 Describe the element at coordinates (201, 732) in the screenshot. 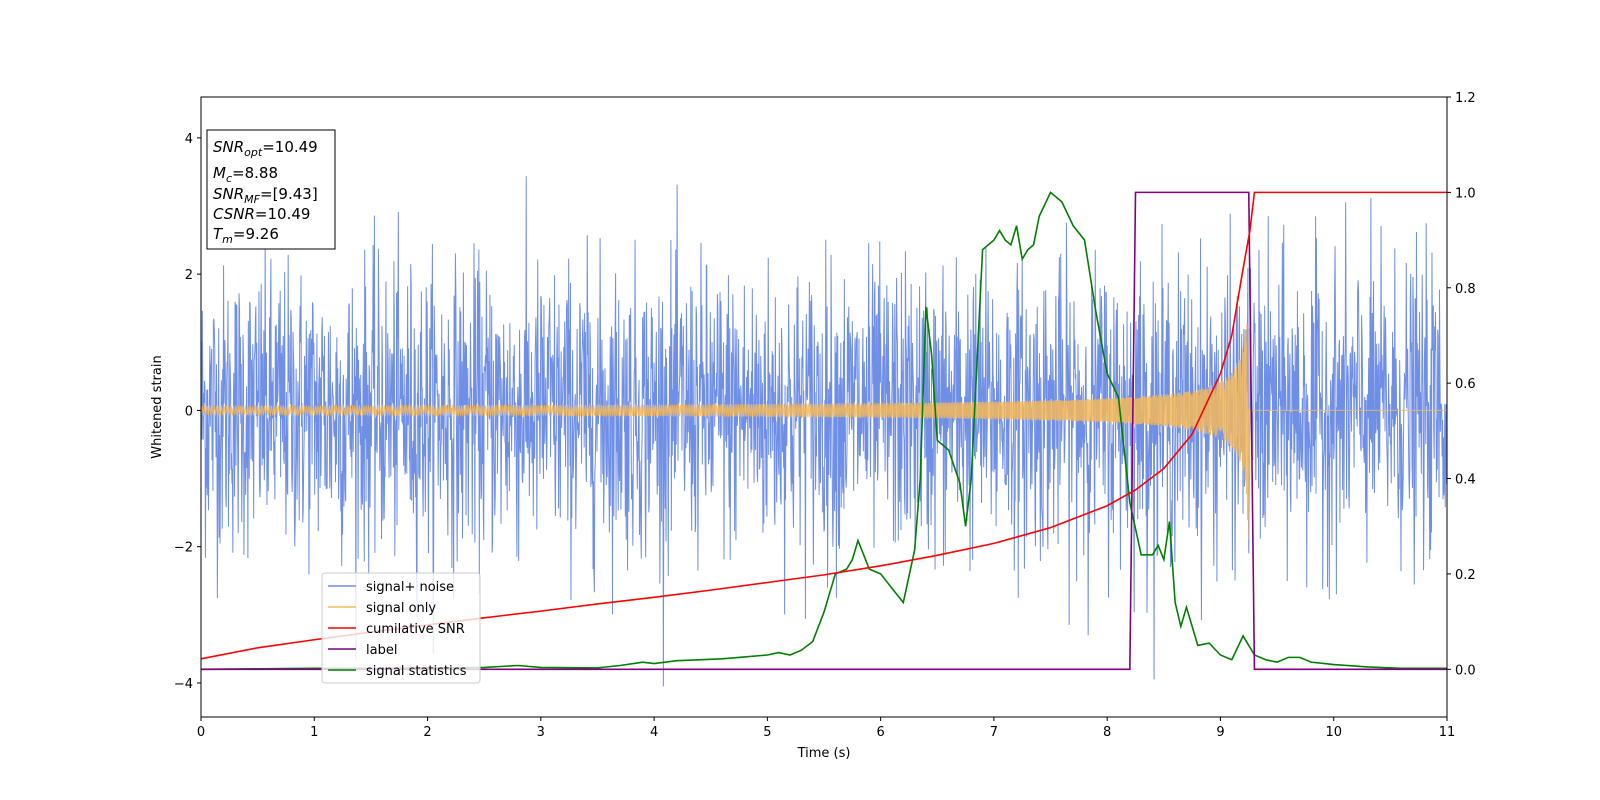

I see `x-tick-label: 0` at that location.